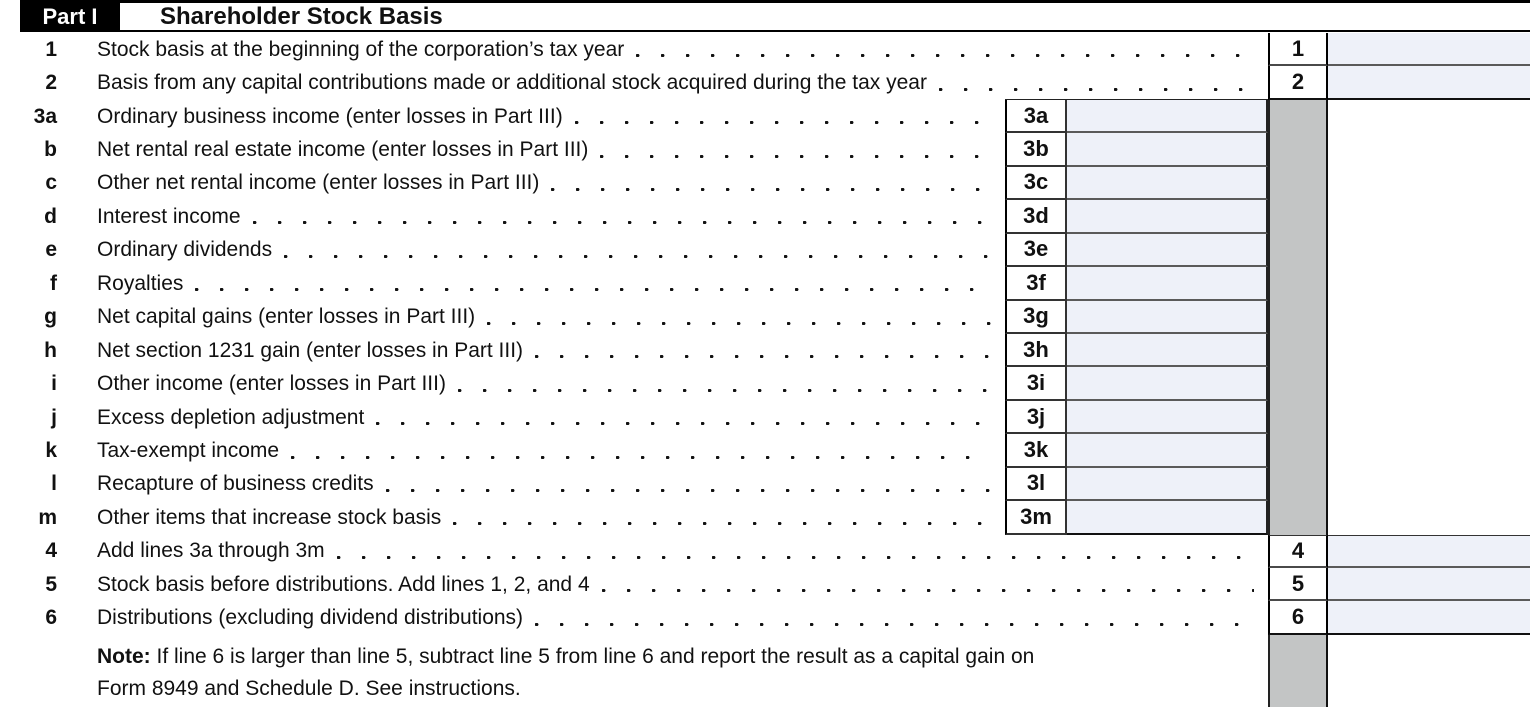 This screenshot has width=1536, height=707. Describe the element at coordinates (51, 450) in the screenshot. I see `line-number: k` at that location.